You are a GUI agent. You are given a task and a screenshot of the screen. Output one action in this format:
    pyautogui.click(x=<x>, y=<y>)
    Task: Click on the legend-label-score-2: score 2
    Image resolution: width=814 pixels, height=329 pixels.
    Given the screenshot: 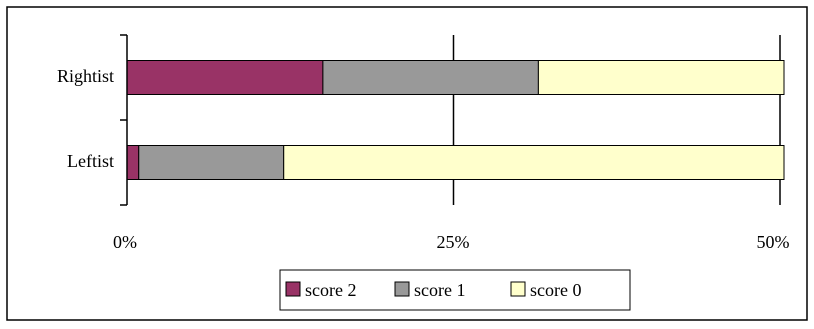 What is the action you would take?
    pyautogui.click(x=330, y=290)
    